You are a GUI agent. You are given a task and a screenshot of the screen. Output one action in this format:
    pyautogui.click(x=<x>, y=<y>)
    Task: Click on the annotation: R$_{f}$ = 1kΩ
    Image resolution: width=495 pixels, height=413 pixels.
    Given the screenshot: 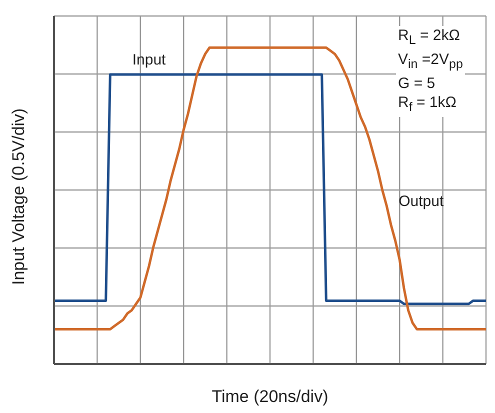 What is the action you would take?
    pyautogui.click(x=427, y=104)
    